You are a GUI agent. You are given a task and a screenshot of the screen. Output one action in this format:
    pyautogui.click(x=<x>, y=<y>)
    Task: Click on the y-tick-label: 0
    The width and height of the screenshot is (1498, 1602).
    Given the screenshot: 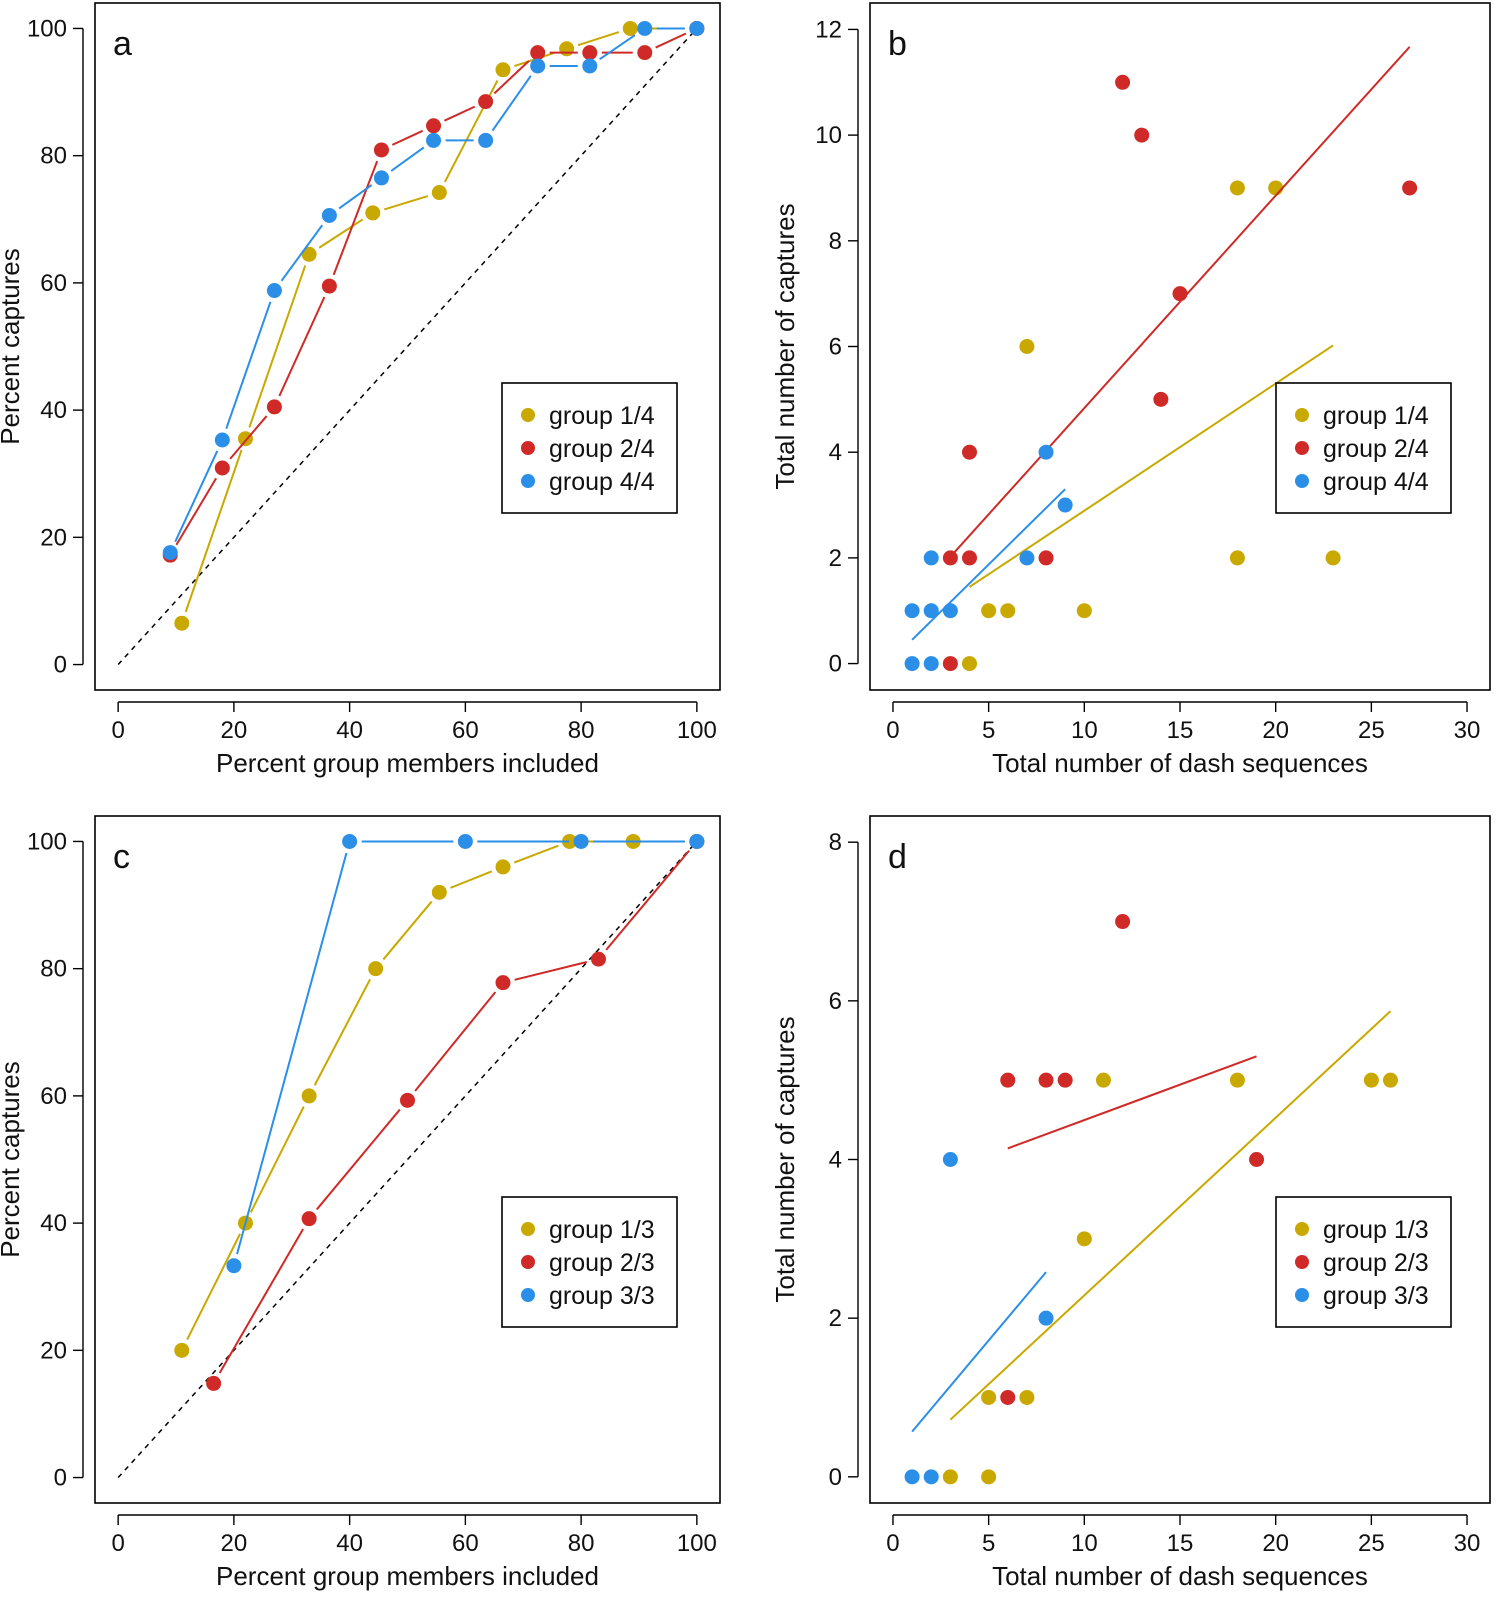 What is the action you would take?
    pyautogui.click(x=835, y=1477)
    